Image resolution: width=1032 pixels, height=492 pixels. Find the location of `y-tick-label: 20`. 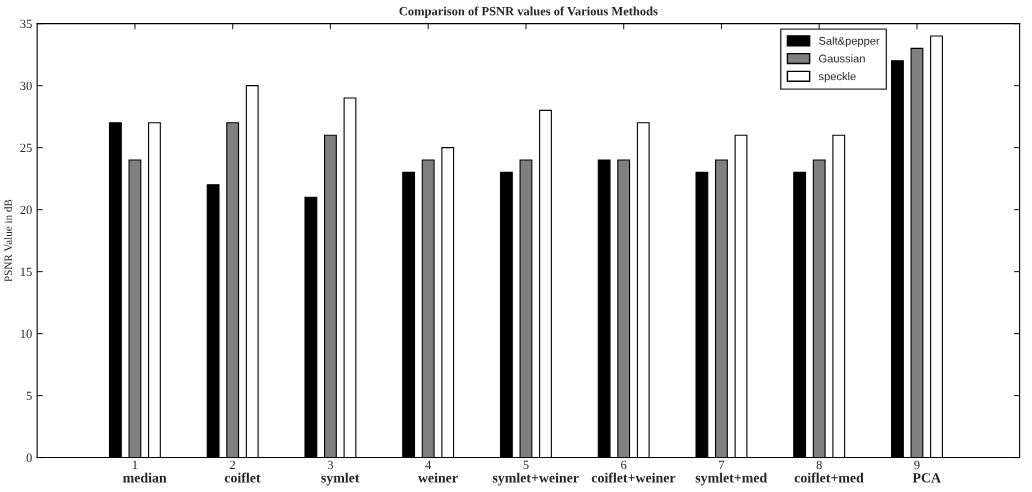

y-tick-label: 20 is located at coordinates (26, 210).